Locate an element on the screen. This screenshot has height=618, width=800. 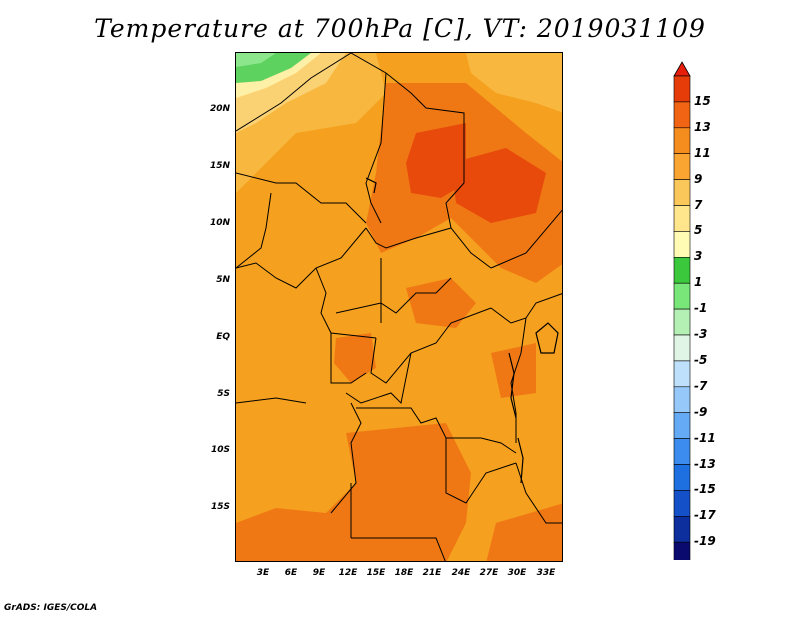
lakes is located at coordinates (462, 330).